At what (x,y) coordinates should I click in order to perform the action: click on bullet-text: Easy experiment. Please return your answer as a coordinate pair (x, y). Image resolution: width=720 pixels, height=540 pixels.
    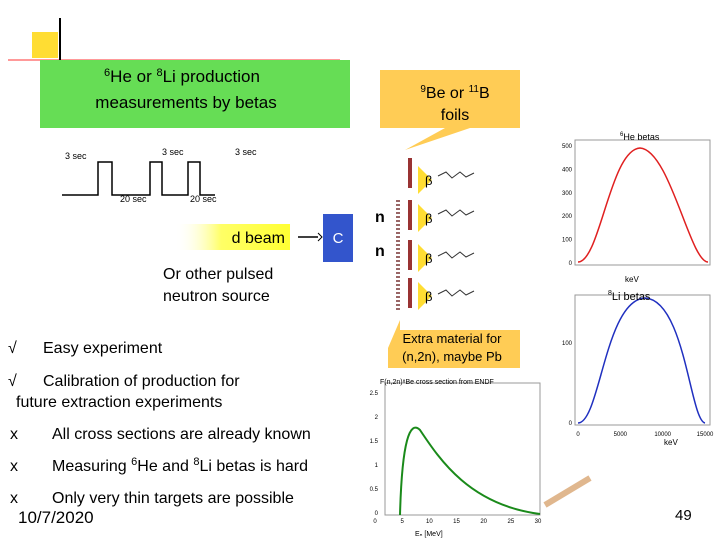
    Looking at the image, I should click on (103, 348).